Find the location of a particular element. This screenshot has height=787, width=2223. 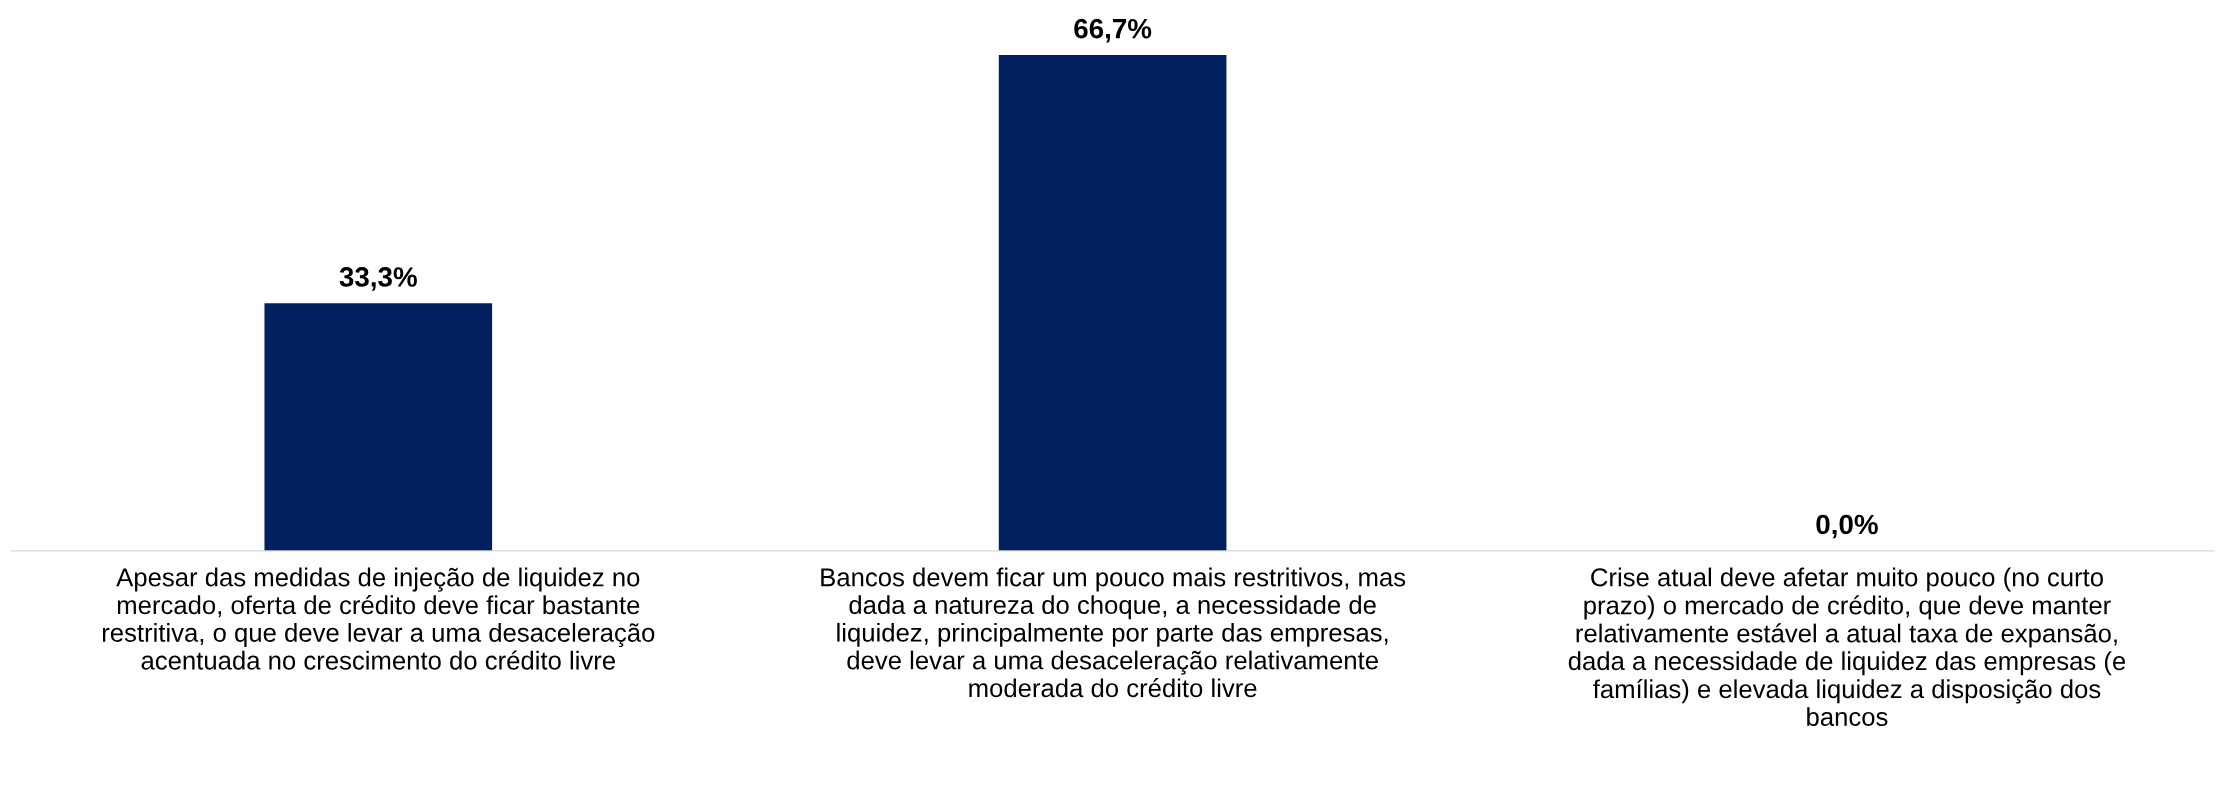

data-label: 0,0% is located at coordinates (1847, 526).